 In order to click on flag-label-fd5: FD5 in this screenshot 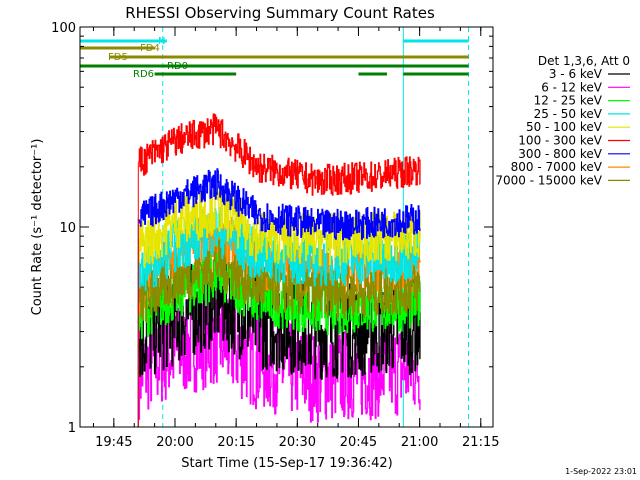, I will do `click(118, 57)`.